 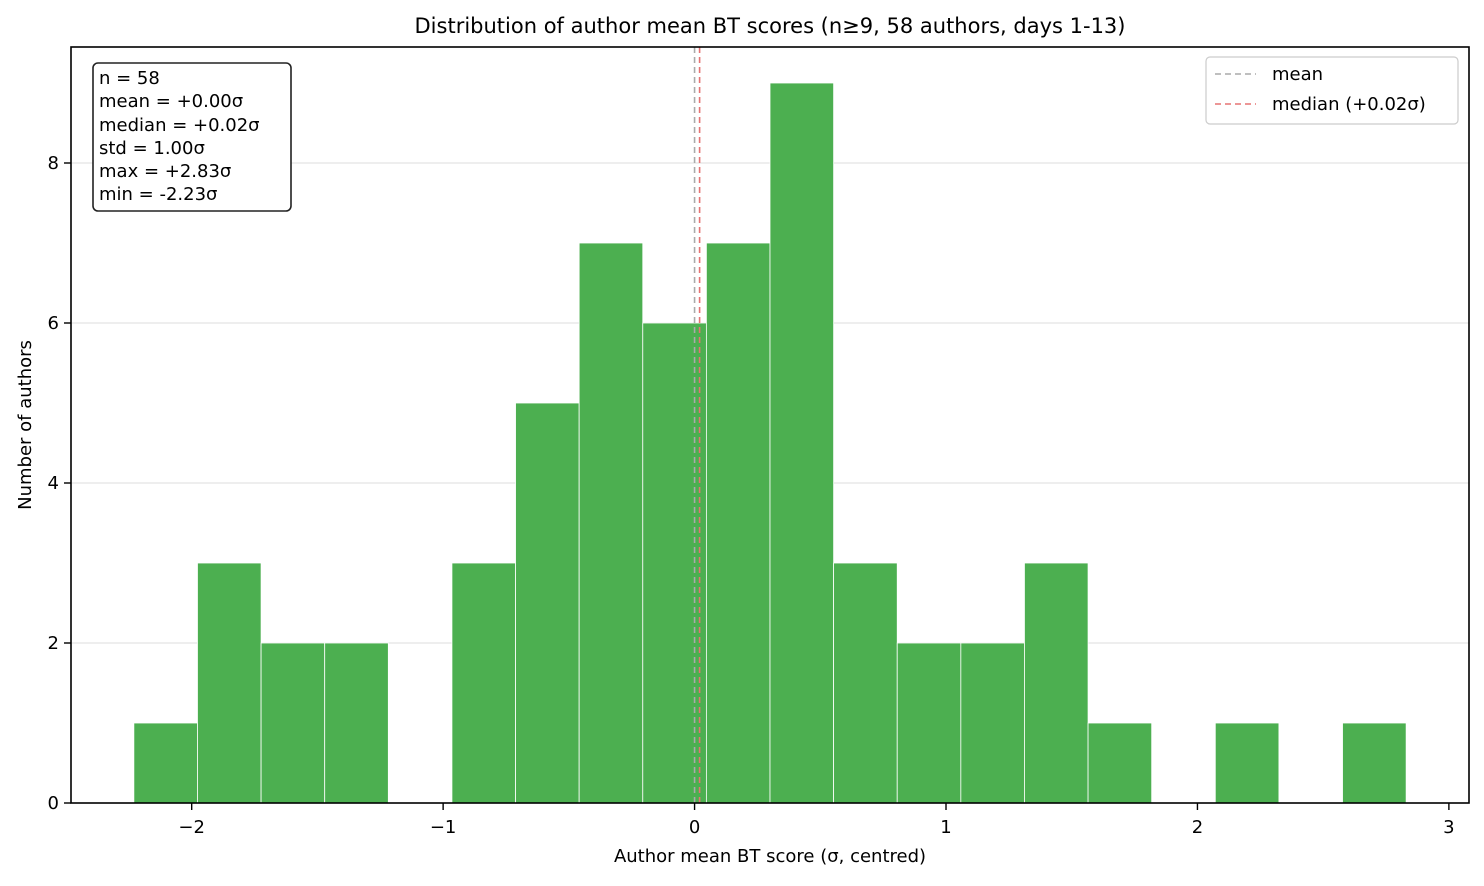 I want to click on y-axis-ticks: 0 2 4 6 8, so click(x=59, y=483).